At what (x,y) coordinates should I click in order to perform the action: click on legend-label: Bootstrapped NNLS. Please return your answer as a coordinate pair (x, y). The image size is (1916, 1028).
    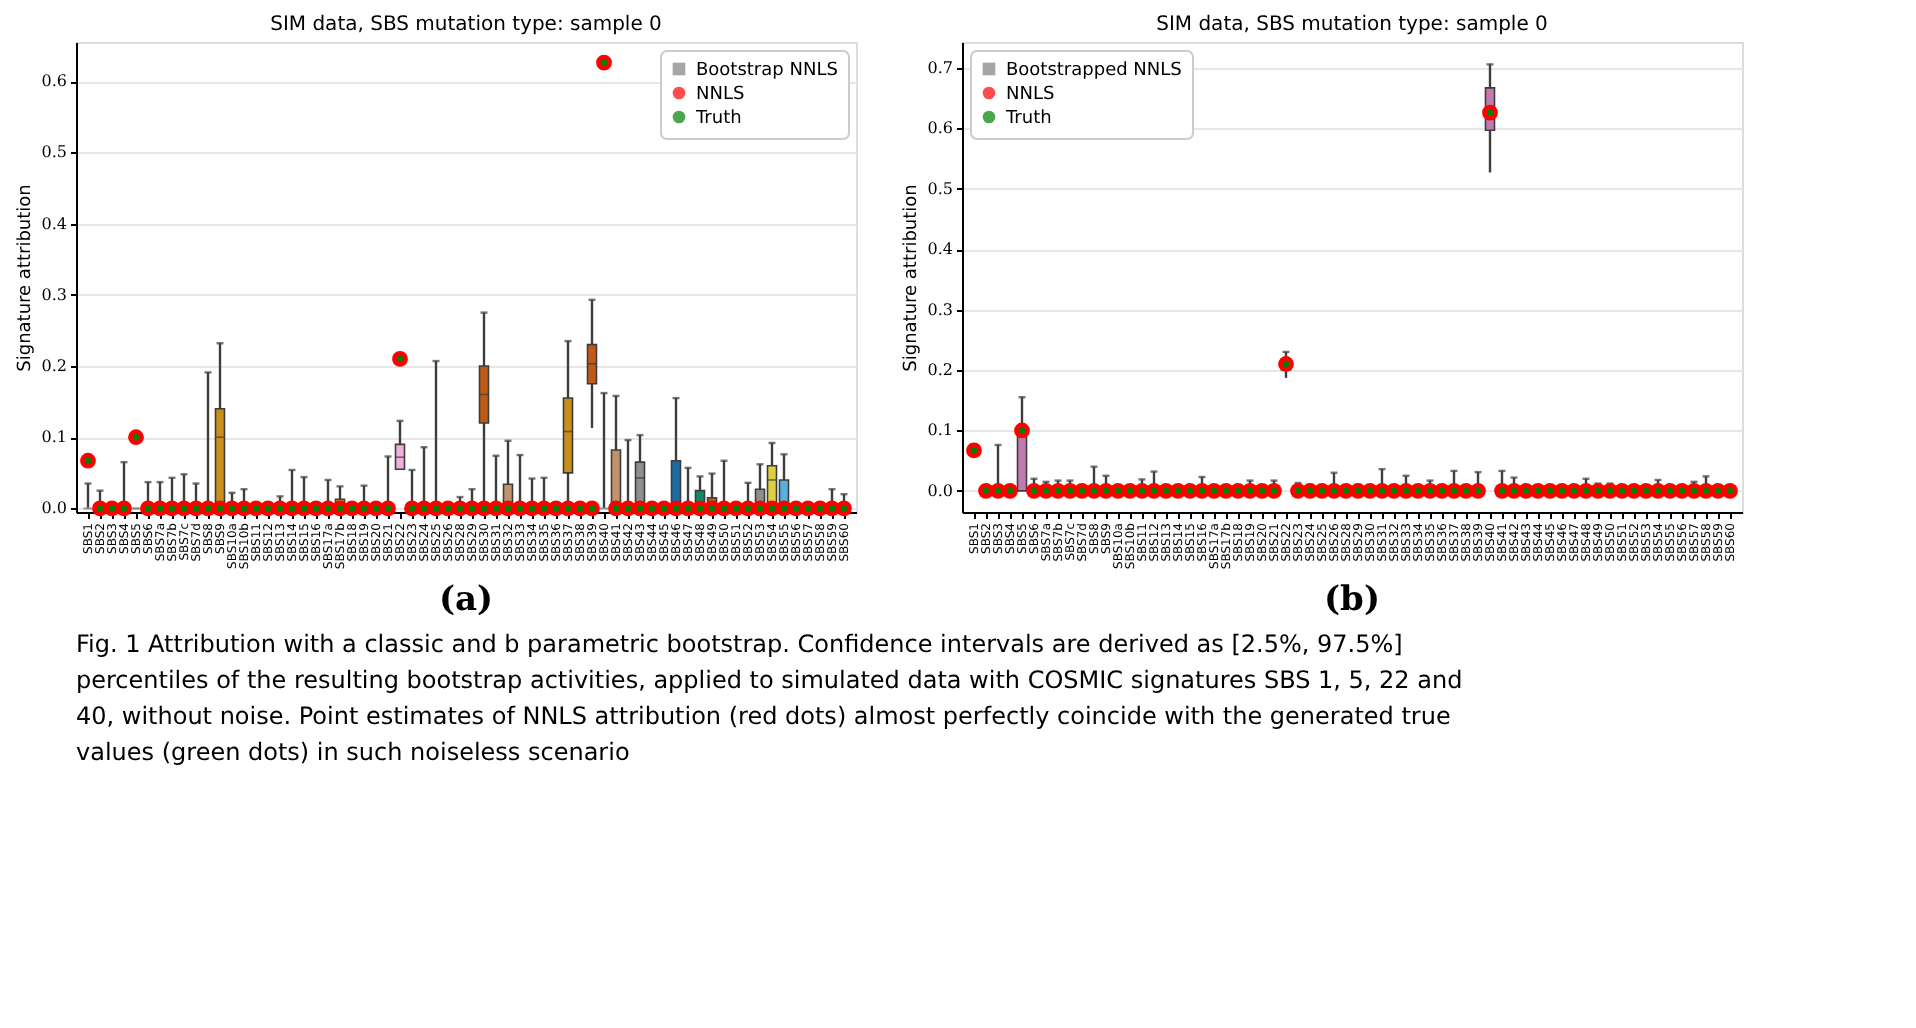
    Looking at the image, I should click on (1094, 71).